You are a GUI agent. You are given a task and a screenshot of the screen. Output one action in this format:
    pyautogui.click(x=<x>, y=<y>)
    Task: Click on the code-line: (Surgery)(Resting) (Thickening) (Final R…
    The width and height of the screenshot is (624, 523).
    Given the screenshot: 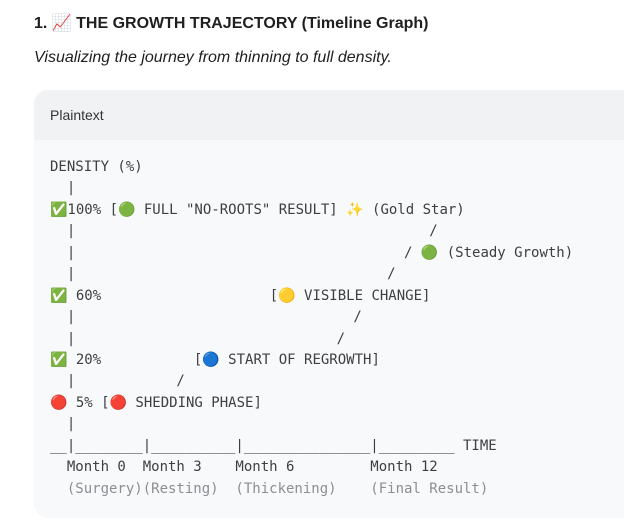 What is the action you would take?
    pyautogui.click(x=269, y=488)
    